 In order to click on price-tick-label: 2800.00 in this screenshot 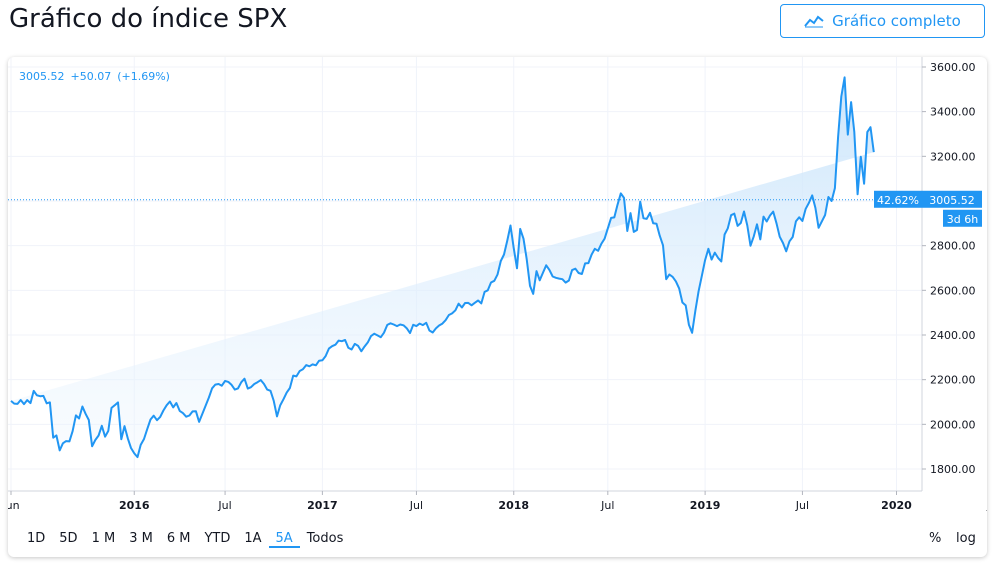, I will do `click(953, 246)`.